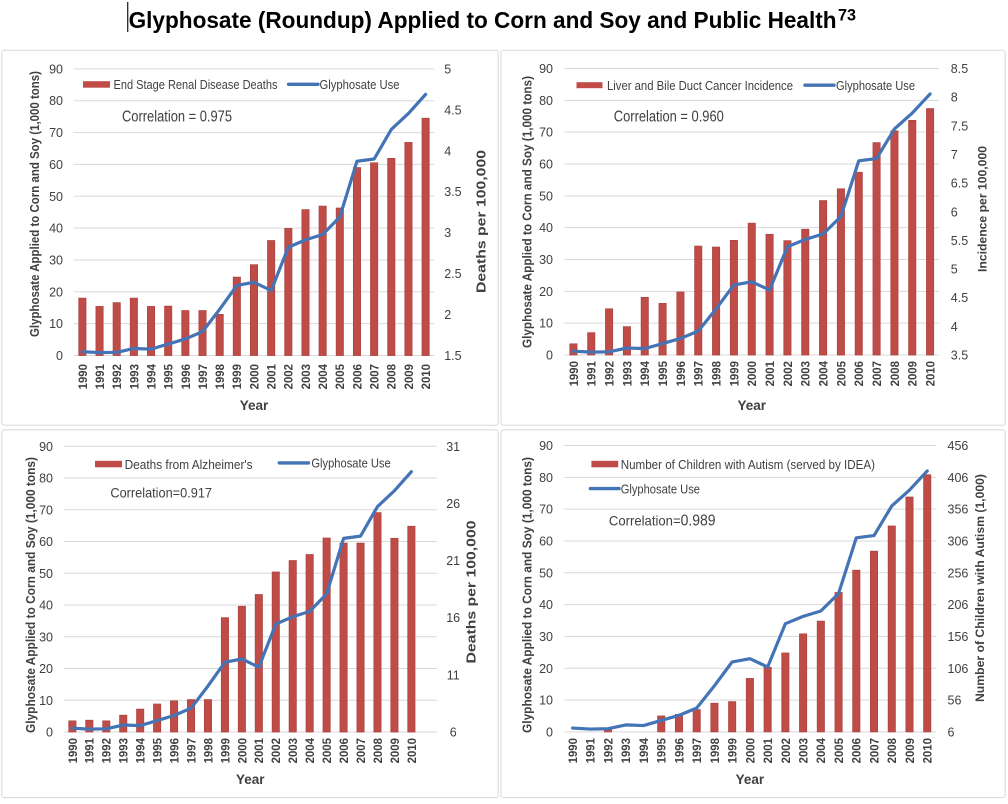 This screenshot has width=1008, height=804. Describe the element at coordinates (700, 85) in the screenshot. I see `svg-text:Liver and Bile Duct Cancer Inc: Liver and Bile Duct Cancer Incidence` at that location.